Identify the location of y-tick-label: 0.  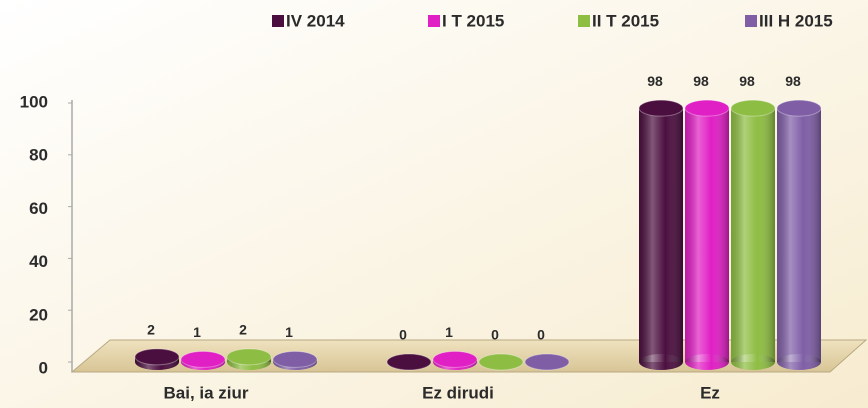
(43, 367).